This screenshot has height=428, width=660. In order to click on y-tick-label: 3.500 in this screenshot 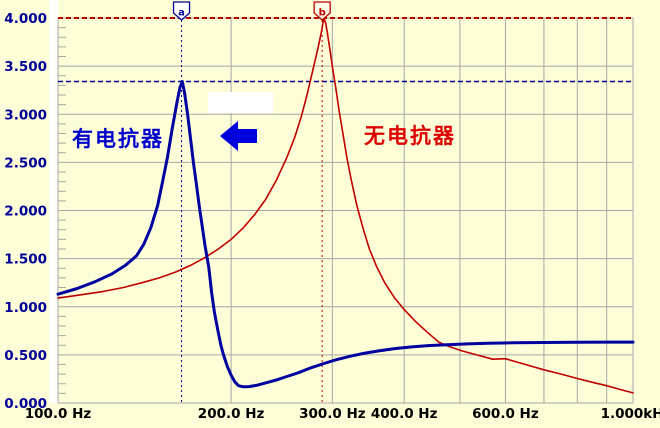, I will do `click(25, 67)`.